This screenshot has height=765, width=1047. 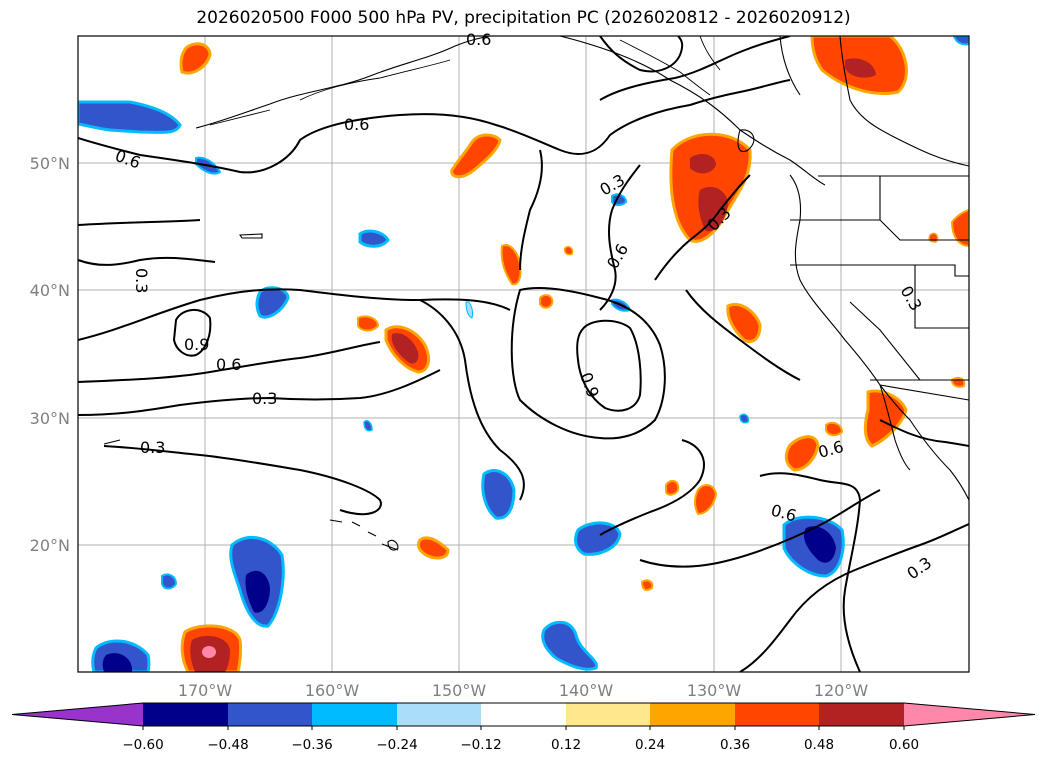 I want to click on colorbar-tick-label: −0.12, so click(x=480, y=745).